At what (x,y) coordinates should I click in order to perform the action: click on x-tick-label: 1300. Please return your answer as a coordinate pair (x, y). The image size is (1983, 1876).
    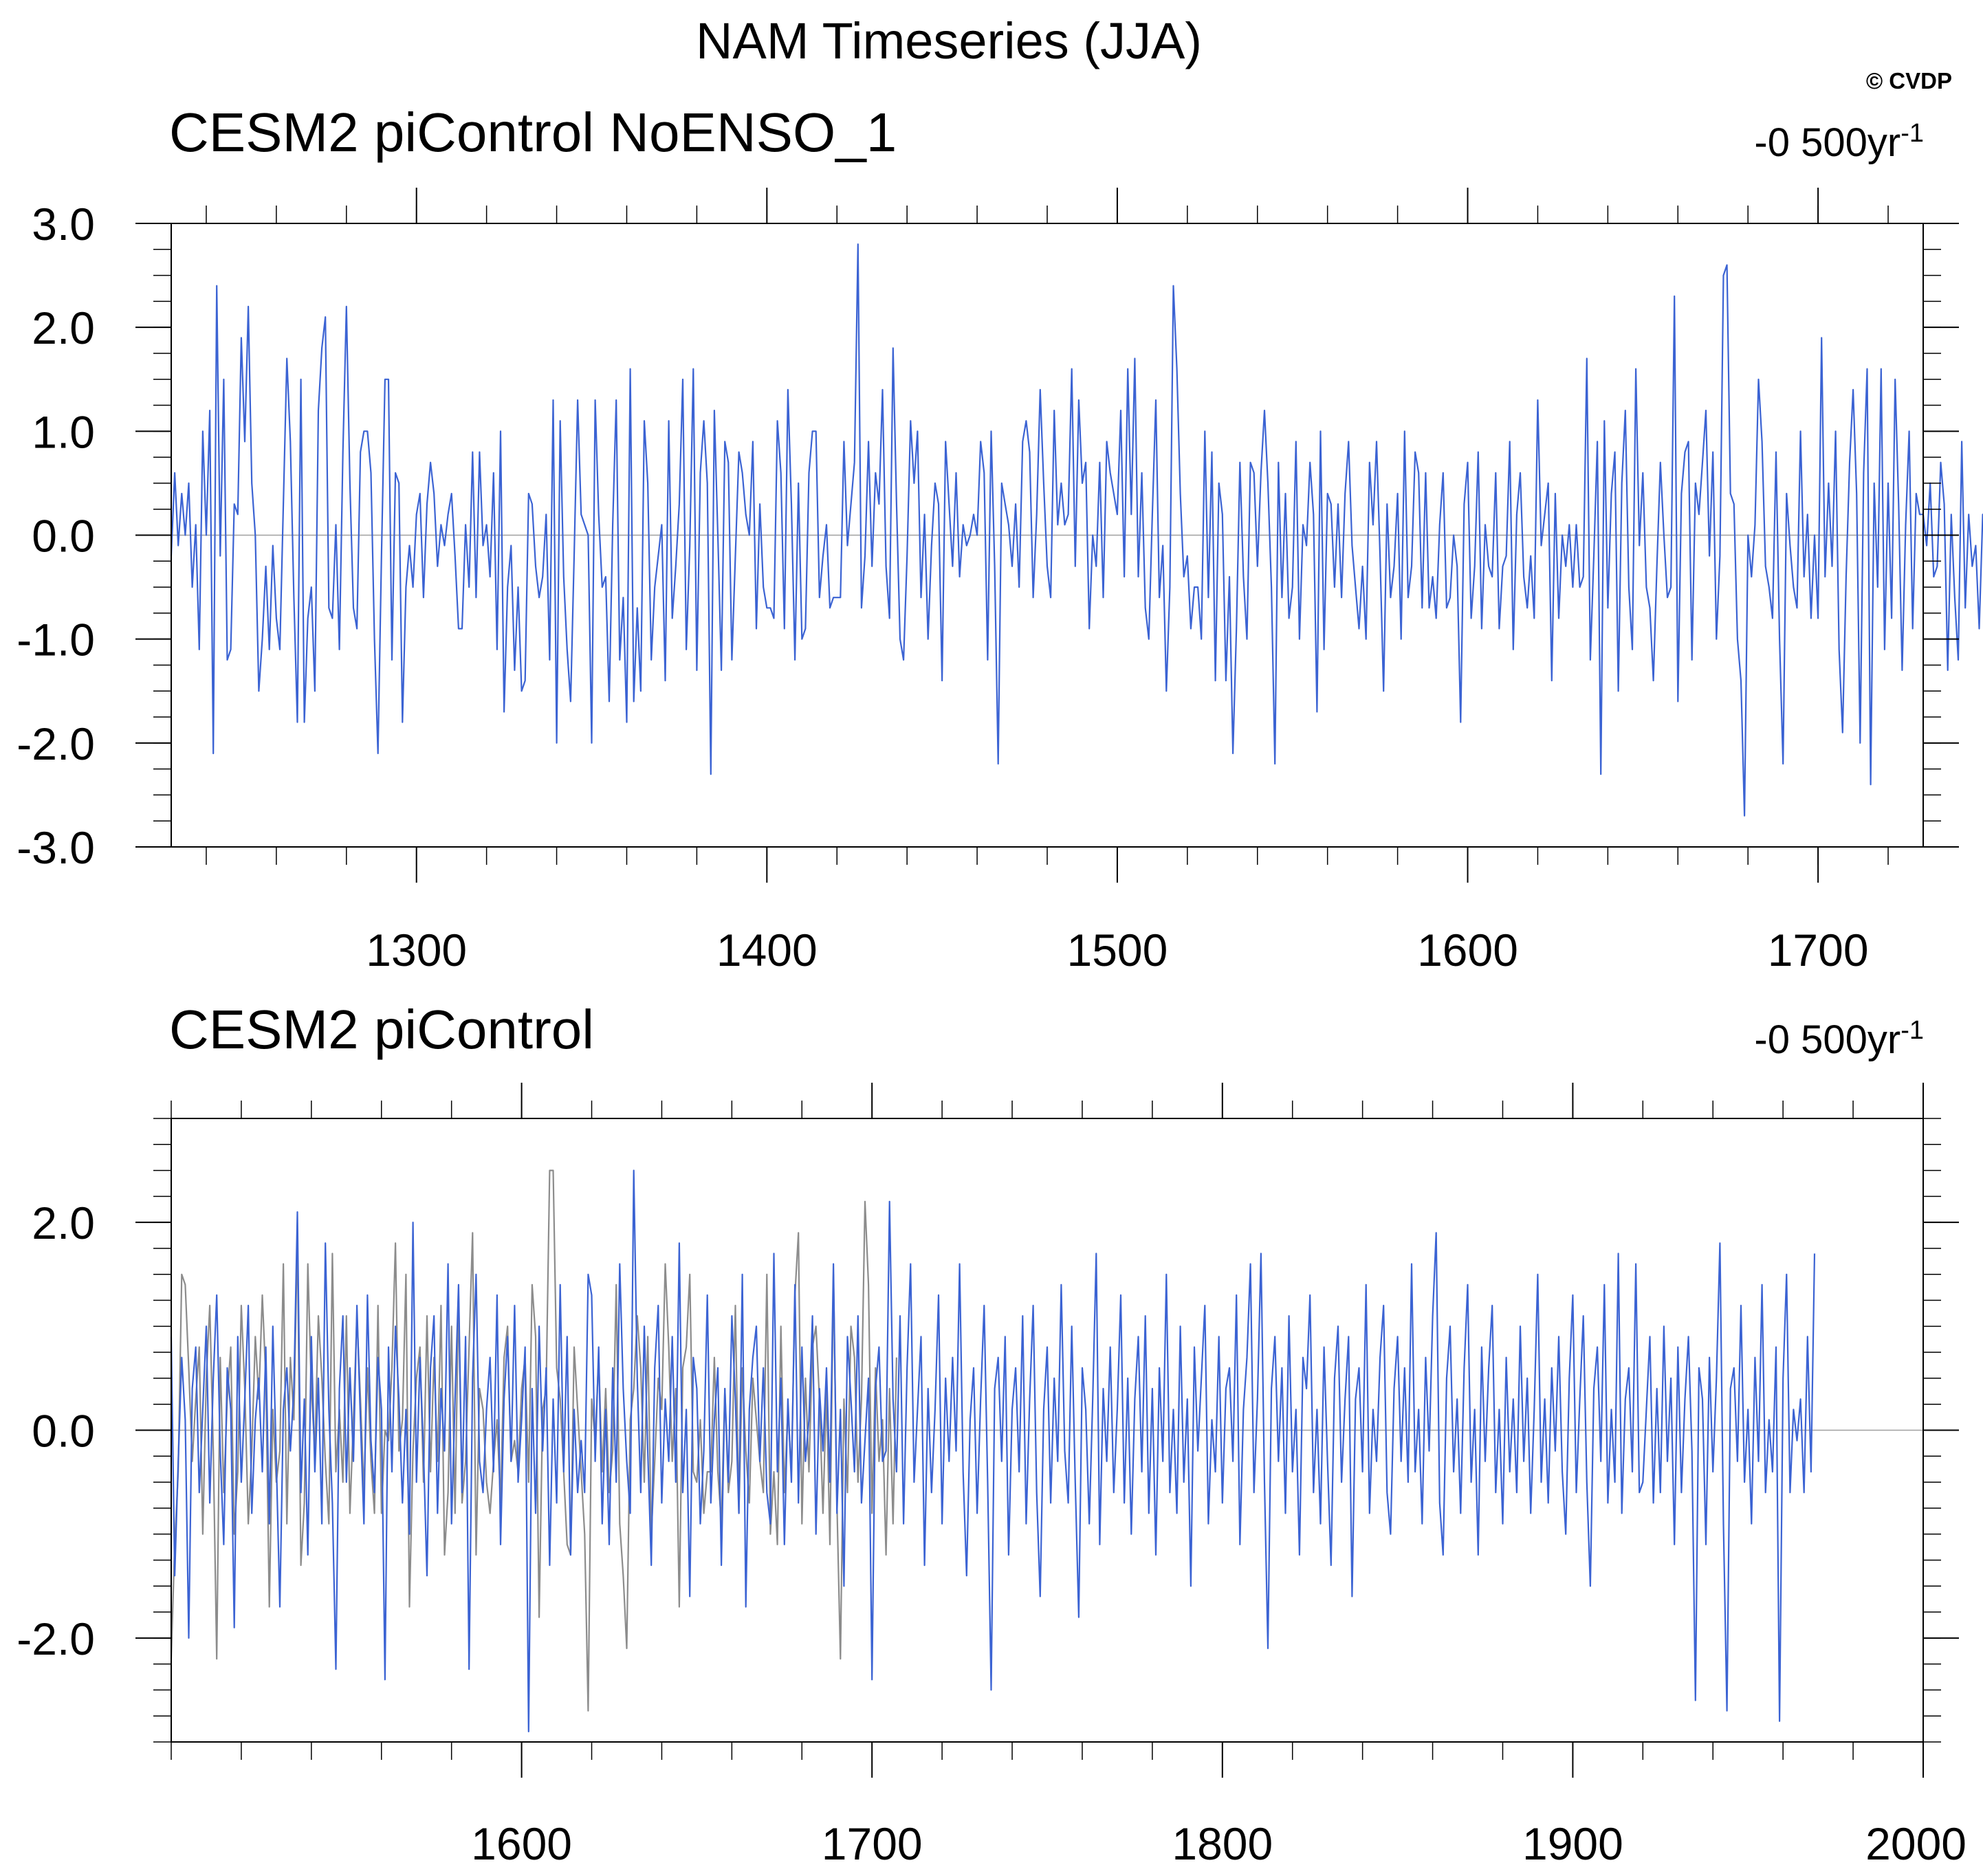
    Looking at the image, I should click on (416, 950).